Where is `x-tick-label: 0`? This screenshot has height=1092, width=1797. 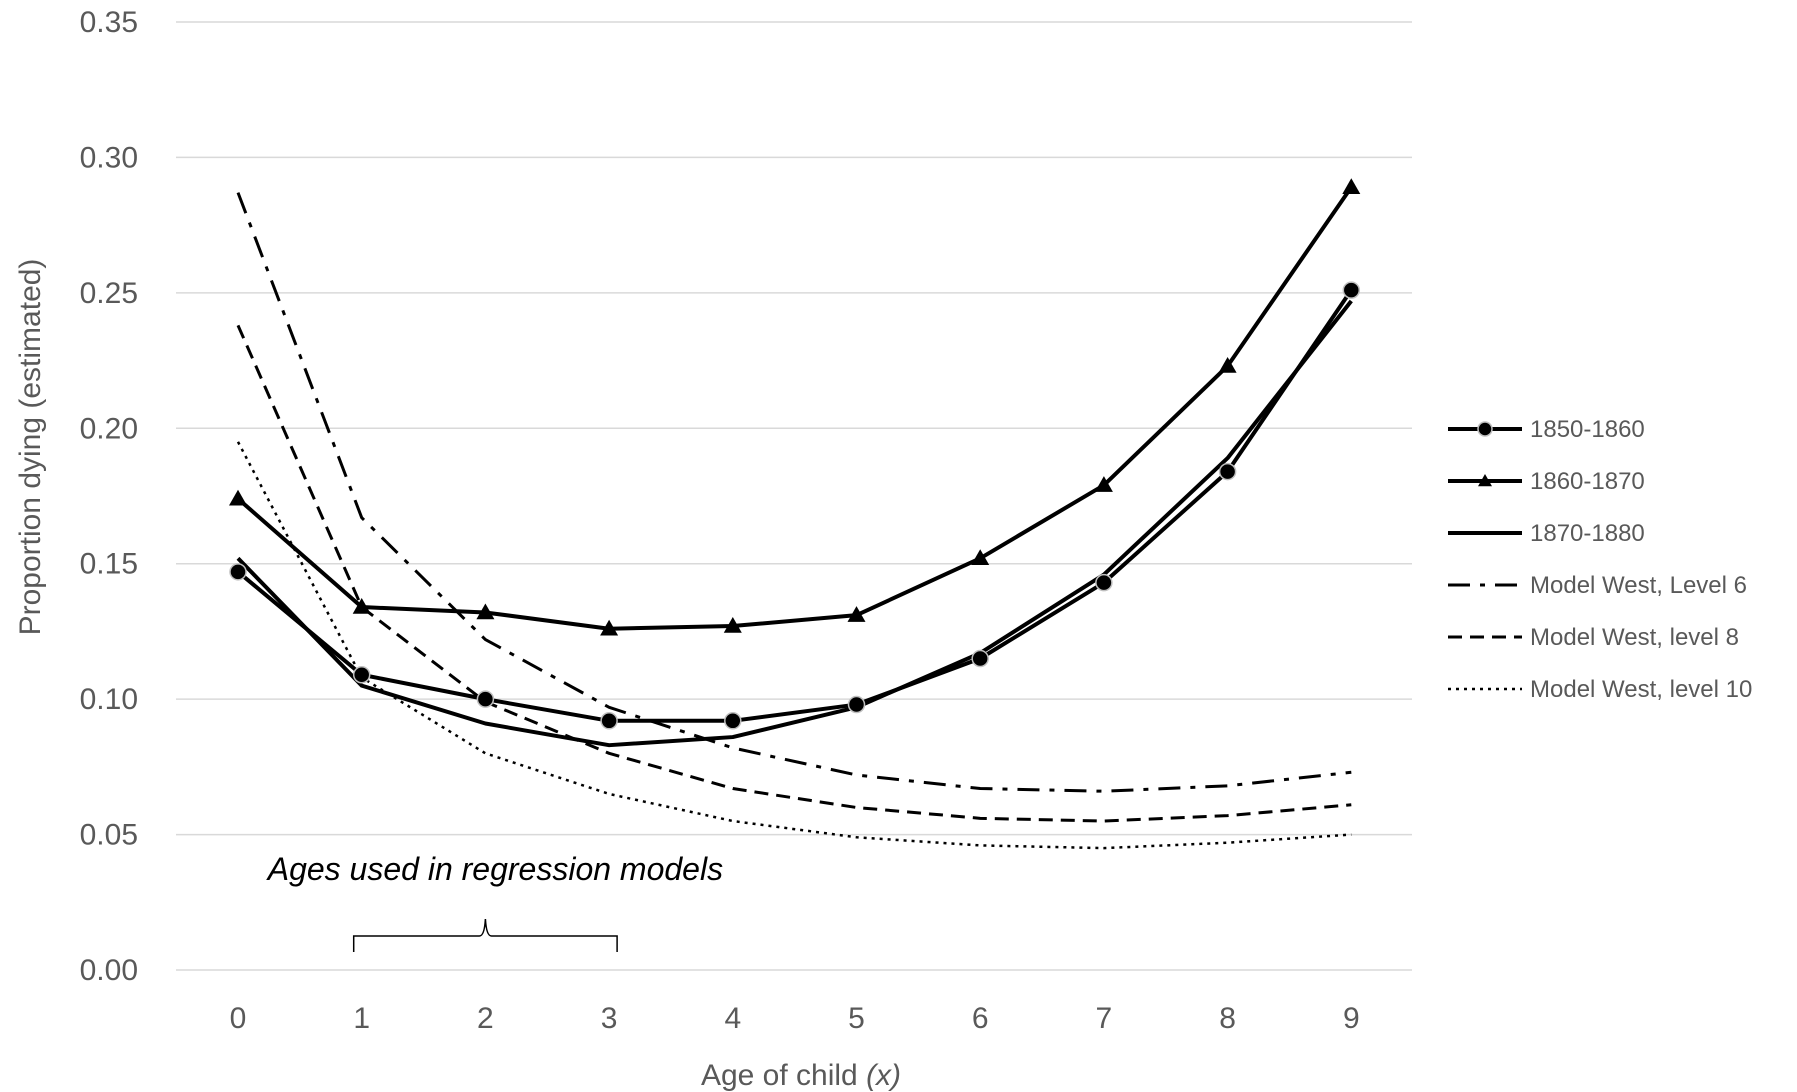
x-tick-label: 0 is located at coordinates (238, 1018).